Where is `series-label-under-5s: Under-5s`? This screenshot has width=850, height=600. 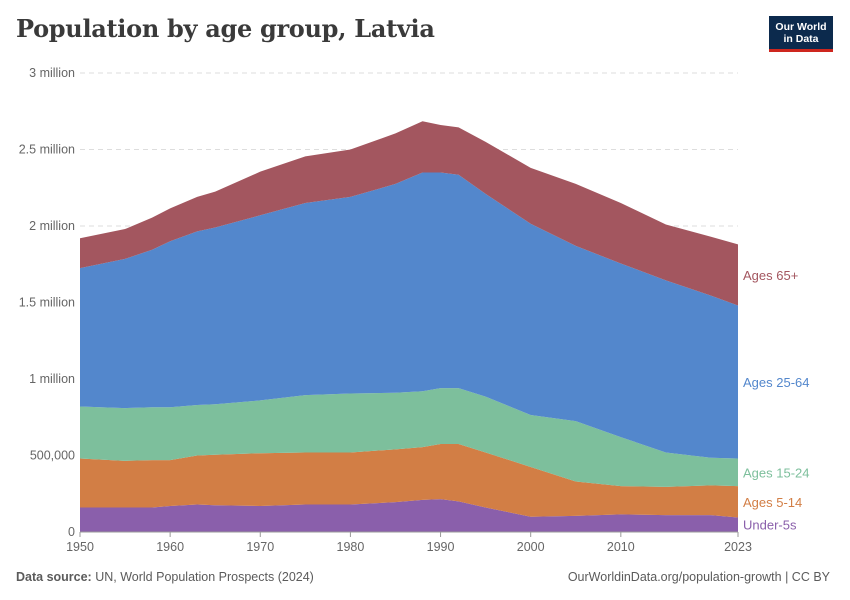
series-label-under-5s: Under-5s is located at coordinates (770, 525).